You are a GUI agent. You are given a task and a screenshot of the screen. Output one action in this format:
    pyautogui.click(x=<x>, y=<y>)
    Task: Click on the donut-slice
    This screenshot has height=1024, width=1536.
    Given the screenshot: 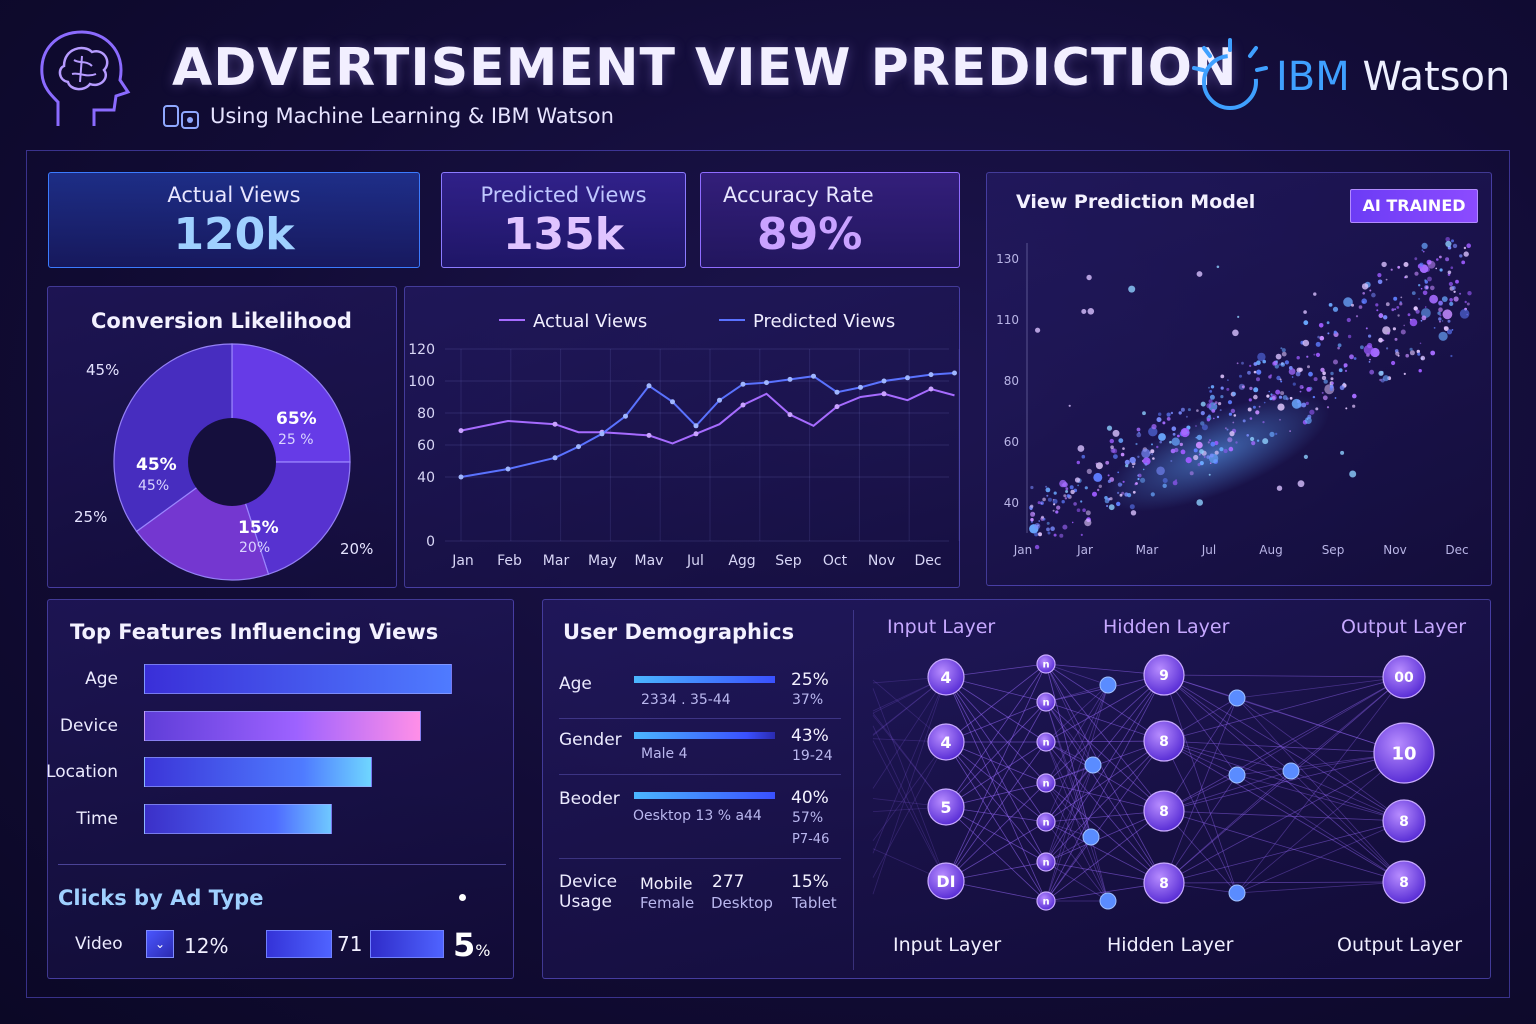 What is the action you would take?
    pyautogui.click(x=173, y=438)
    